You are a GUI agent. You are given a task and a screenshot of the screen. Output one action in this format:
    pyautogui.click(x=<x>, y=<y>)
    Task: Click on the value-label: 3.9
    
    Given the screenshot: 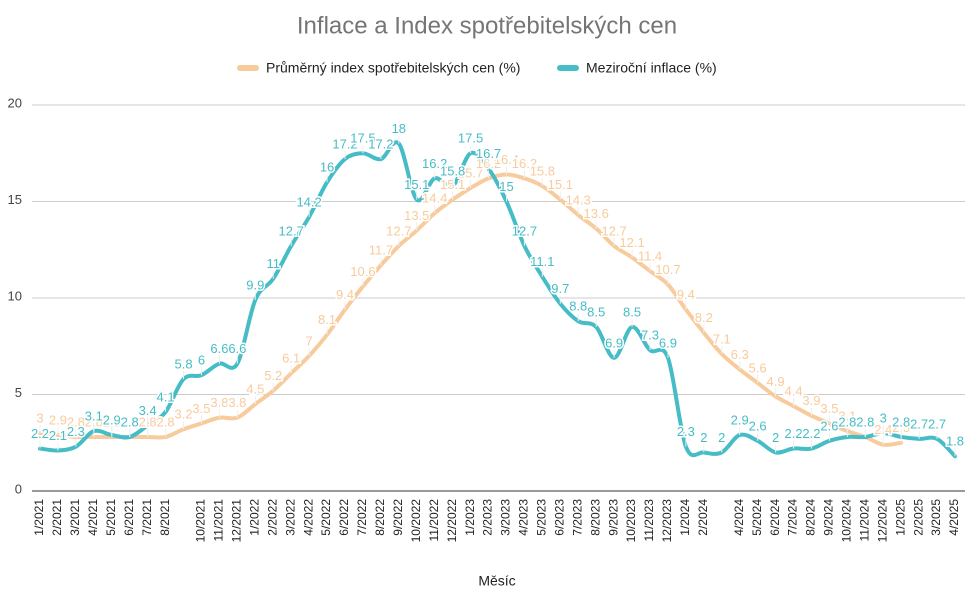 What is the action you would take?
    pyautogui.click(x=811, y=400)
    